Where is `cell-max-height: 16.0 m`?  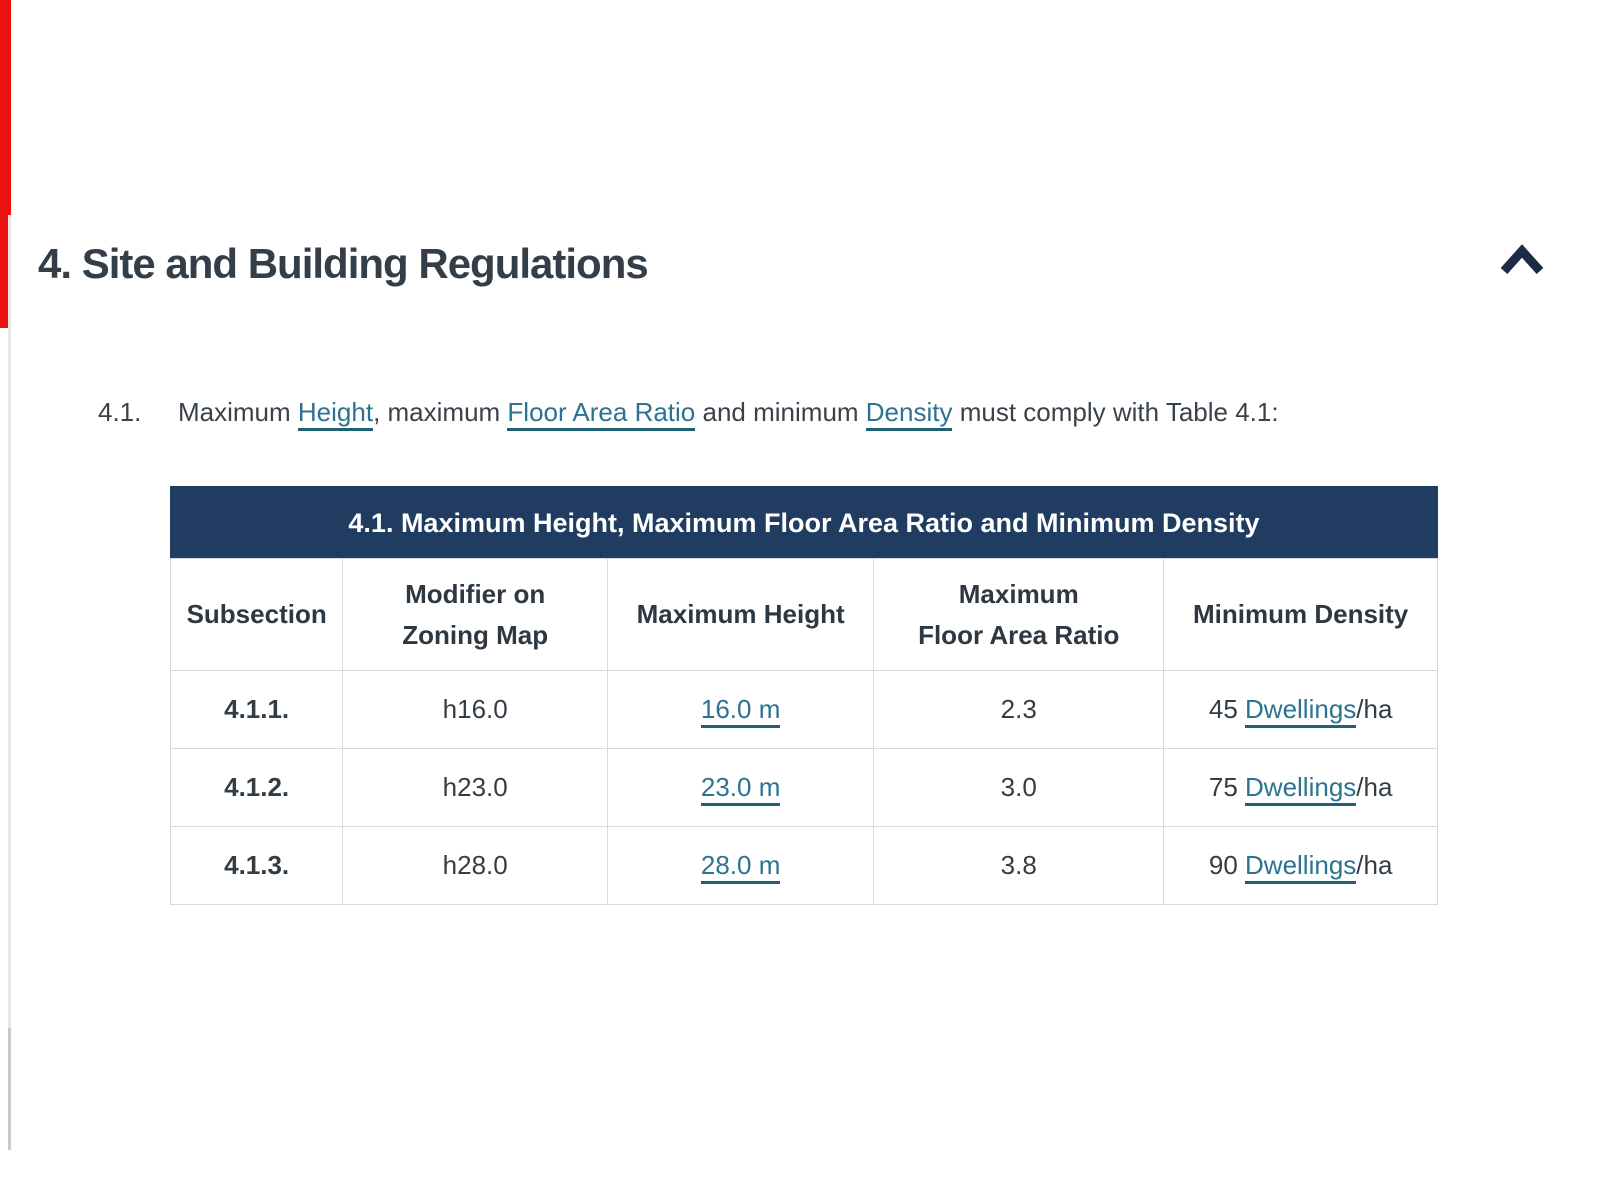 cell-max-height: 16.0 m is located at coordinates (741, 709).